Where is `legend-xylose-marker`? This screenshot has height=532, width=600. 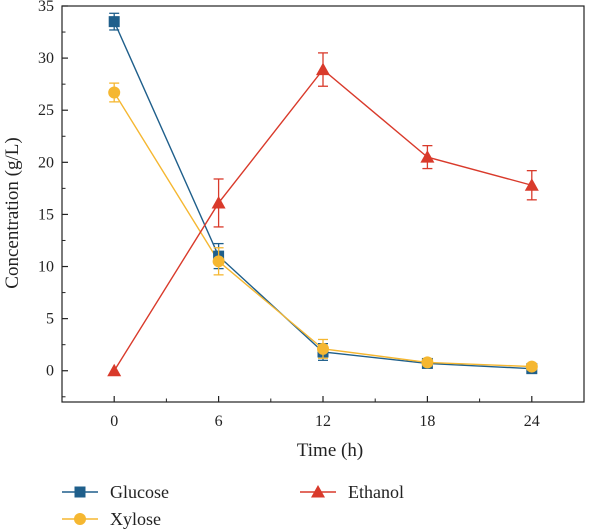 legend-xylose-marker is located at coordinates (80, 519).